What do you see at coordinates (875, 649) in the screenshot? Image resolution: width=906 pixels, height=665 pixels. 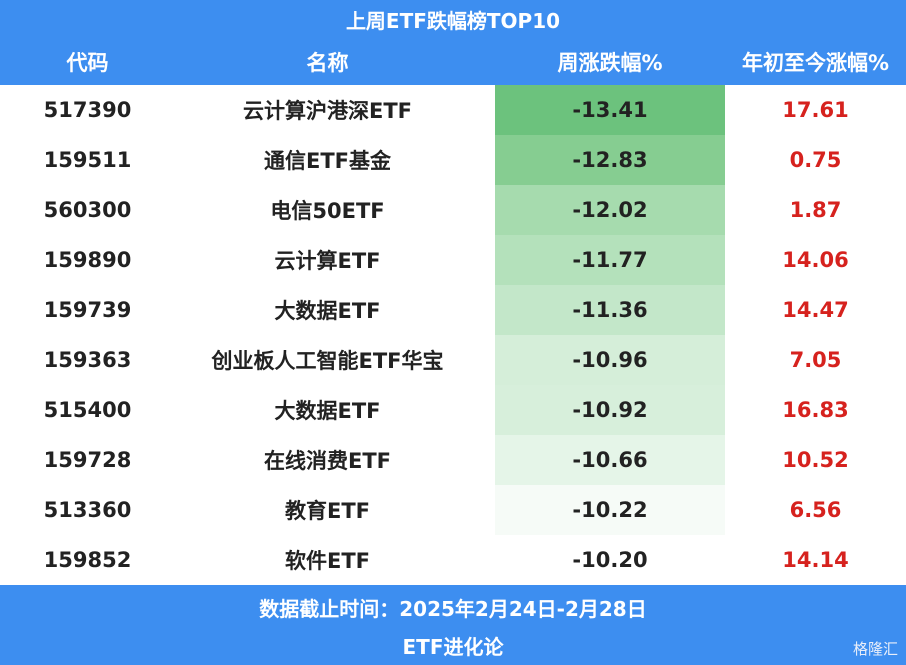 I see `watermark: 格隆汇` at bounding box center [875, 649].